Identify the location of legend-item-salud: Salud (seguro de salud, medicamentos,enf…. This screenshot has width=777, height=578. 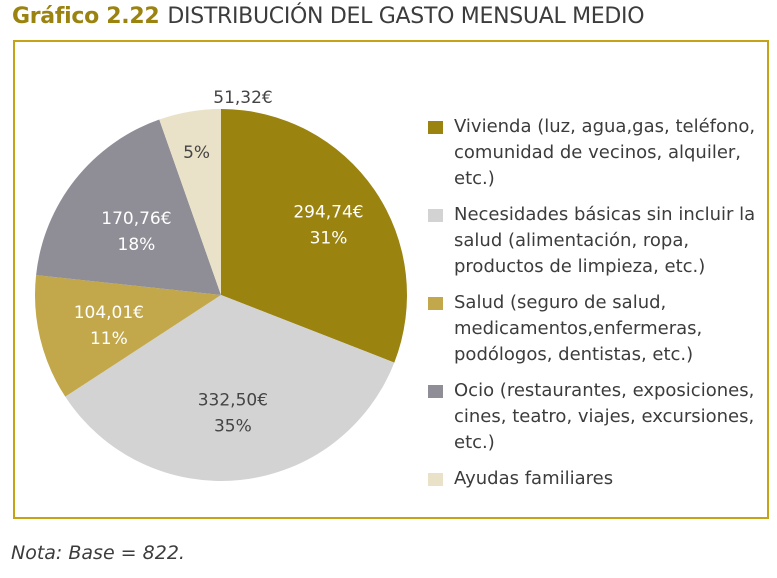
(596, 329).